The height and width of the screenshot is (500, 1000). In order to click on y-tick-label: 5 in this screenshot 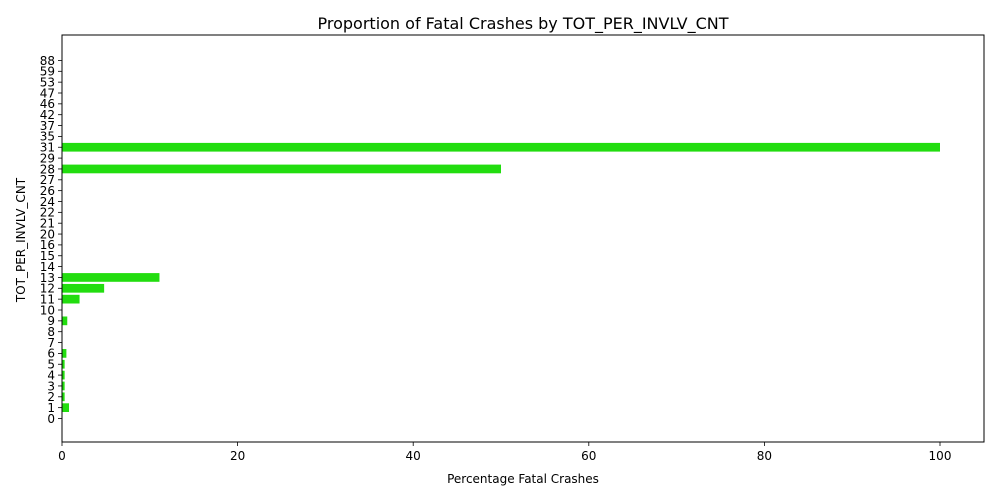, I will do `click(51, 365)`.